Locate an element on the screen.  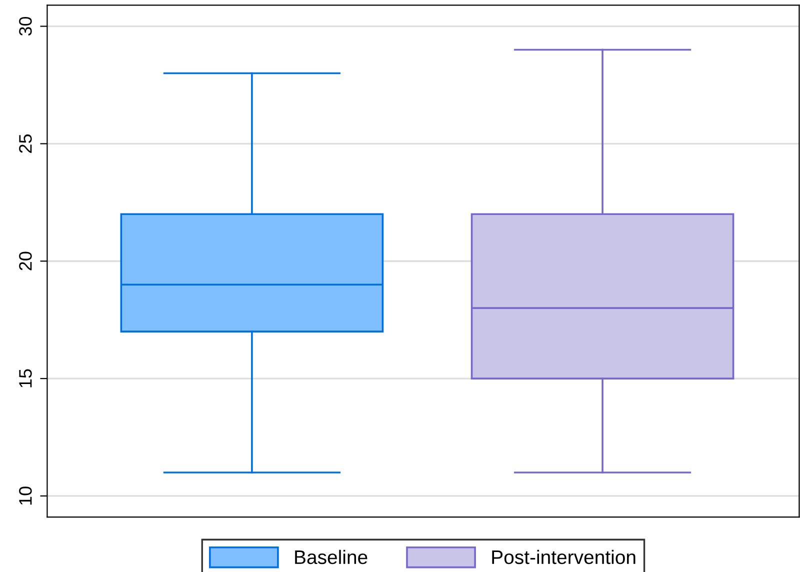
y-tick-label: 10 is located at coordinates (25, 495).